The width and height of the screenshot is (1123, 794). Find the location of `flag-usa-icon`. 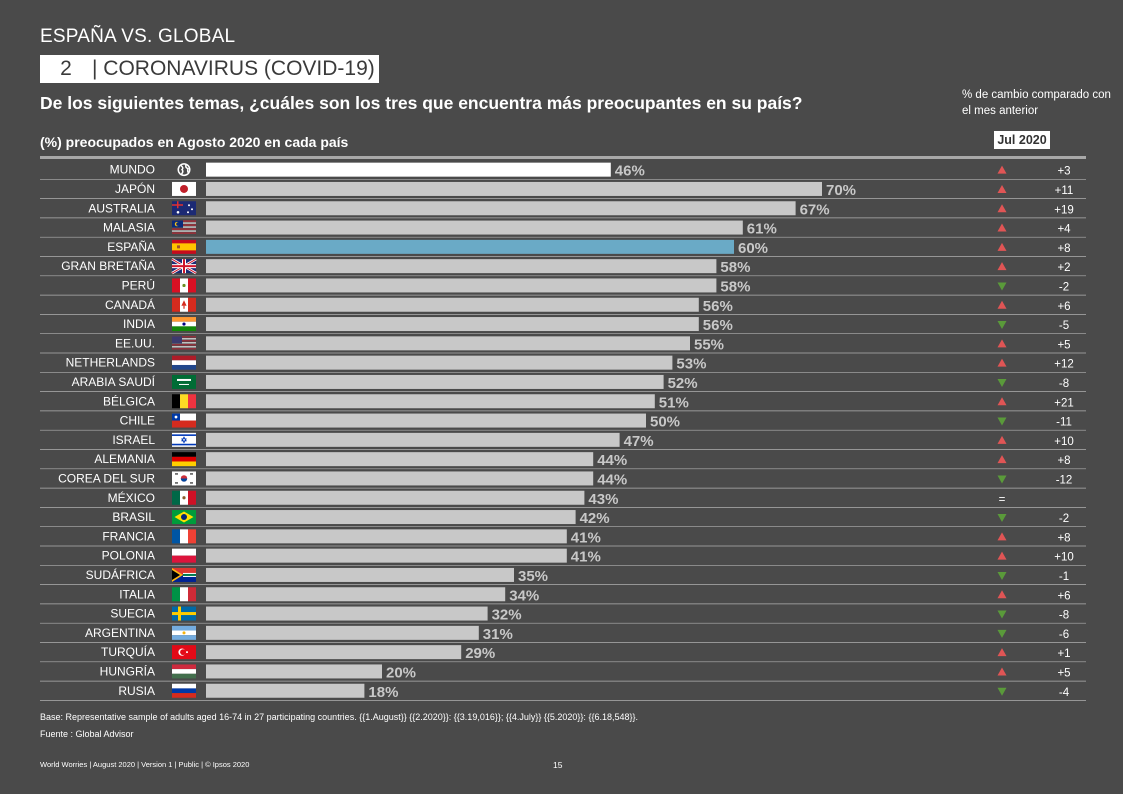

flag-usa-icon is located at coordinates (184, 343).